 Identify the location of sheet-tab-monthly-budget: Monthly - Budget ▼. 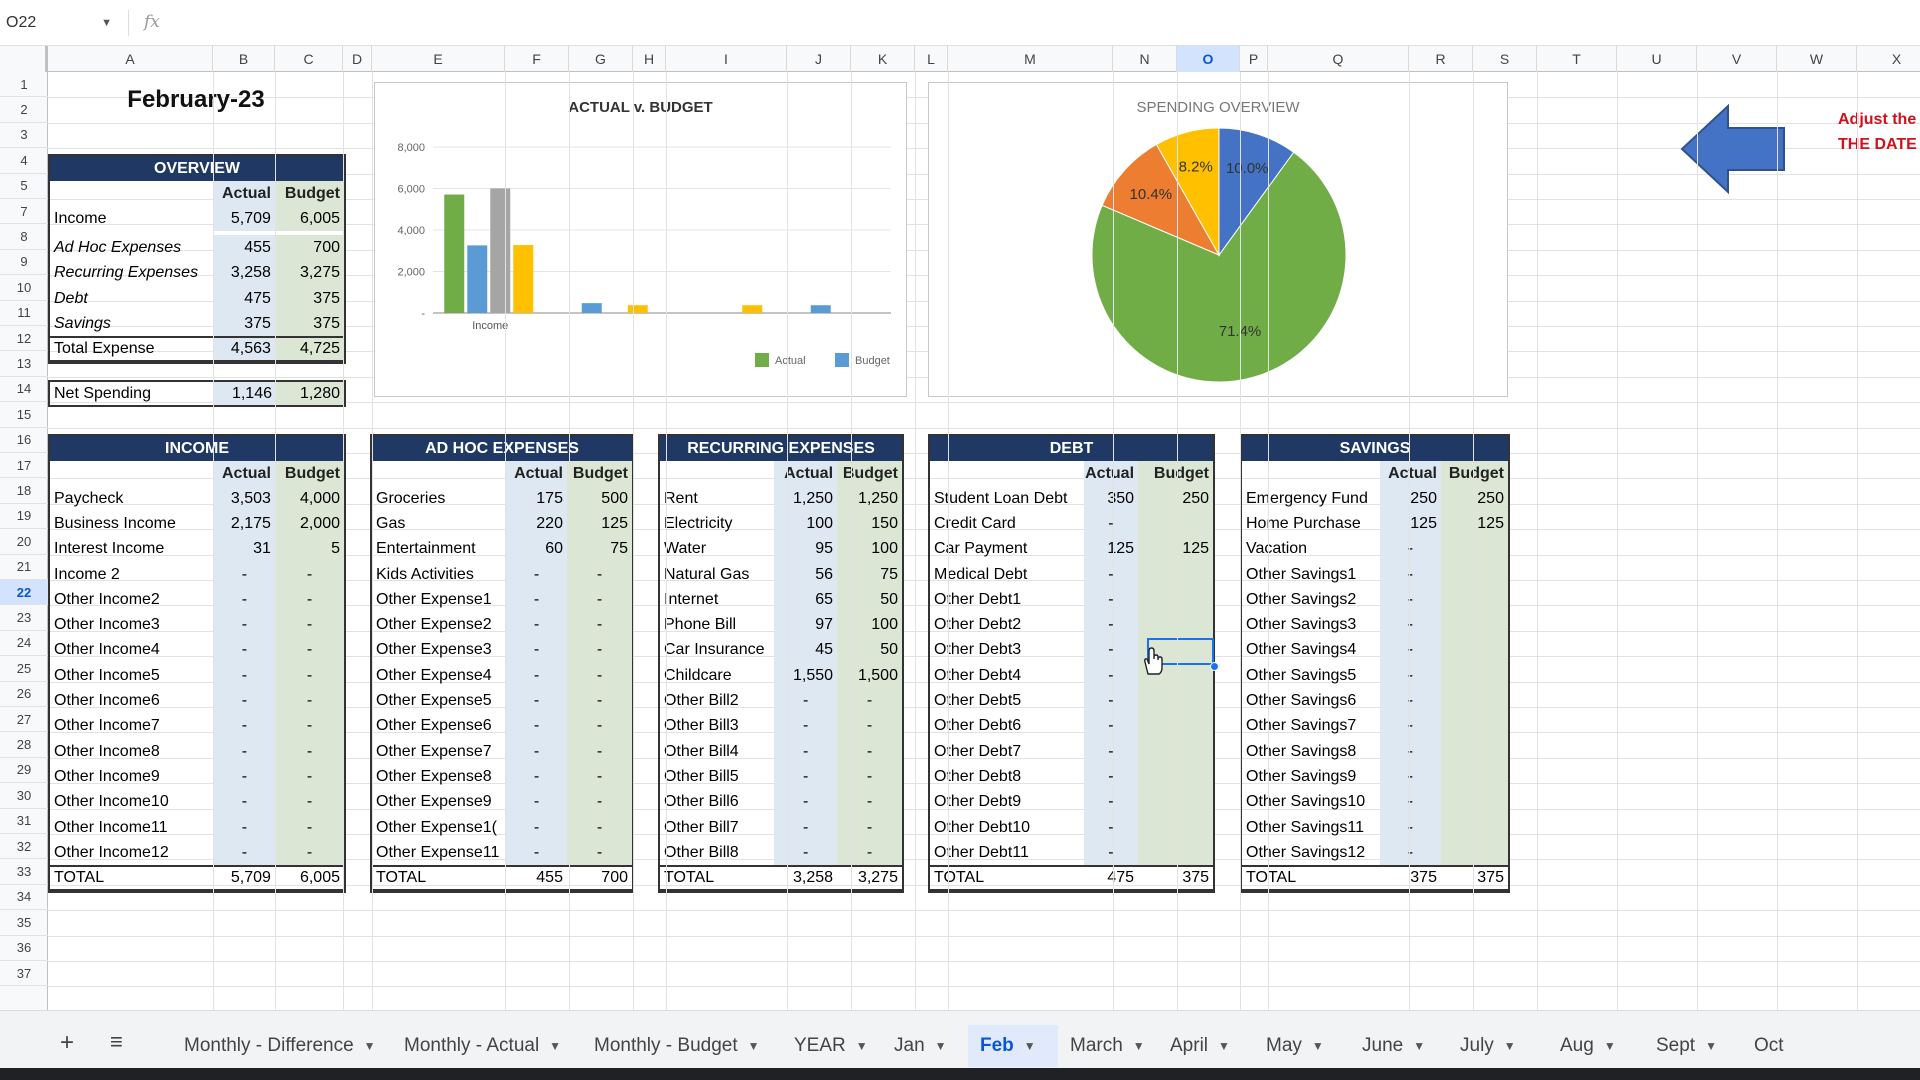
(682, 1046).